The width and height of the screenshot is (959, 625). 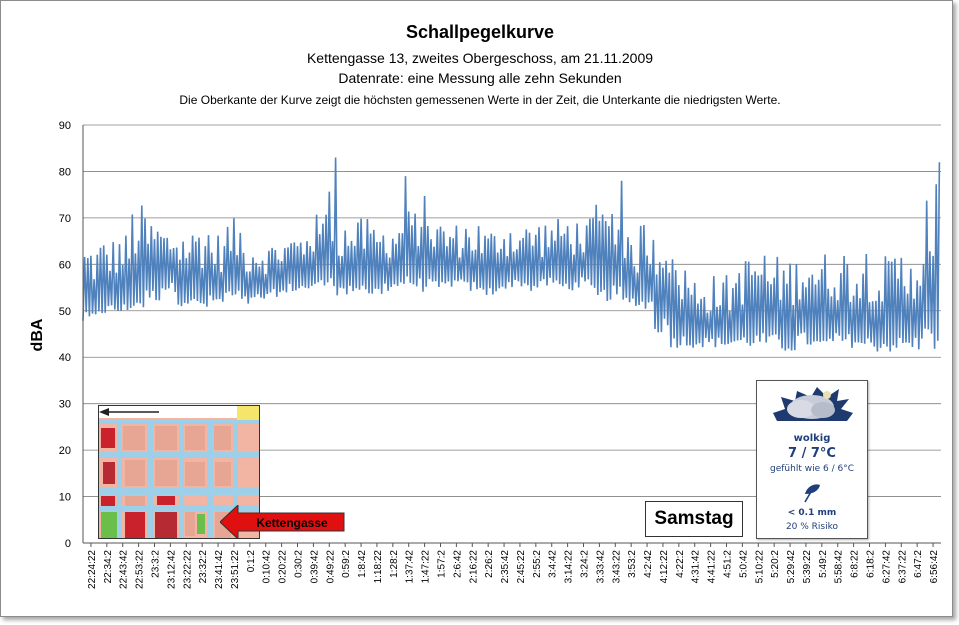 What do you see at coordinates (505, 567) in the screenshot?
I see `x-tick-label: 2:35:42` at bounding box center [505, 567].